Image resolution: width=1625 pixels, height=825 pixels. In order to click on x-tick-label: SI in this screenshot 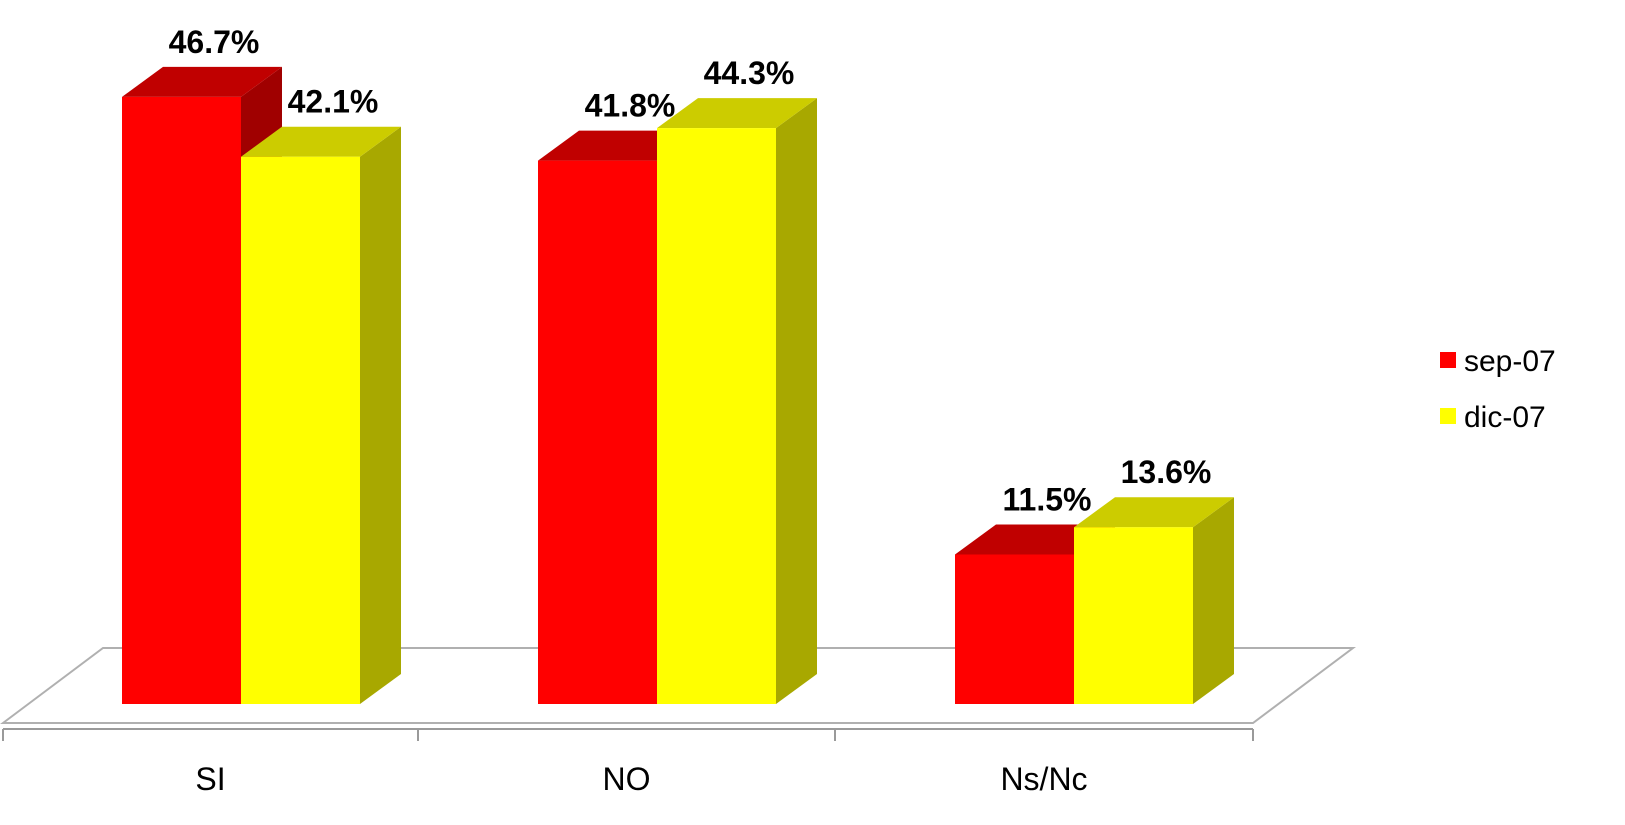, I will do `click(210, 779)`.